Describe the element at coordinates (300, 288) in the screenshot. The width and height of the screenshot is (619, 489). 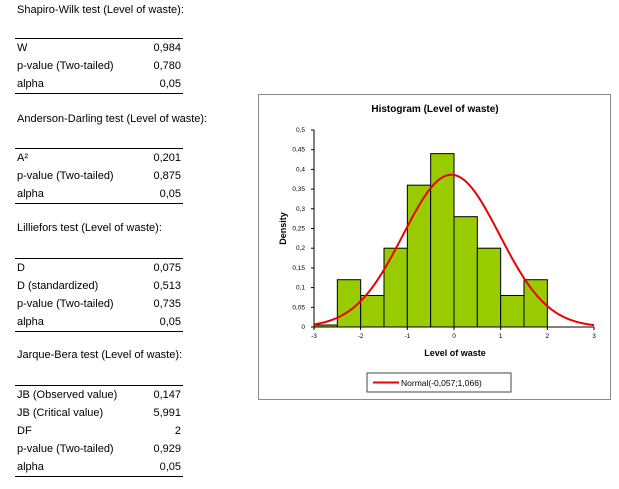
I see `y-tick-label: 0,1` at that location.